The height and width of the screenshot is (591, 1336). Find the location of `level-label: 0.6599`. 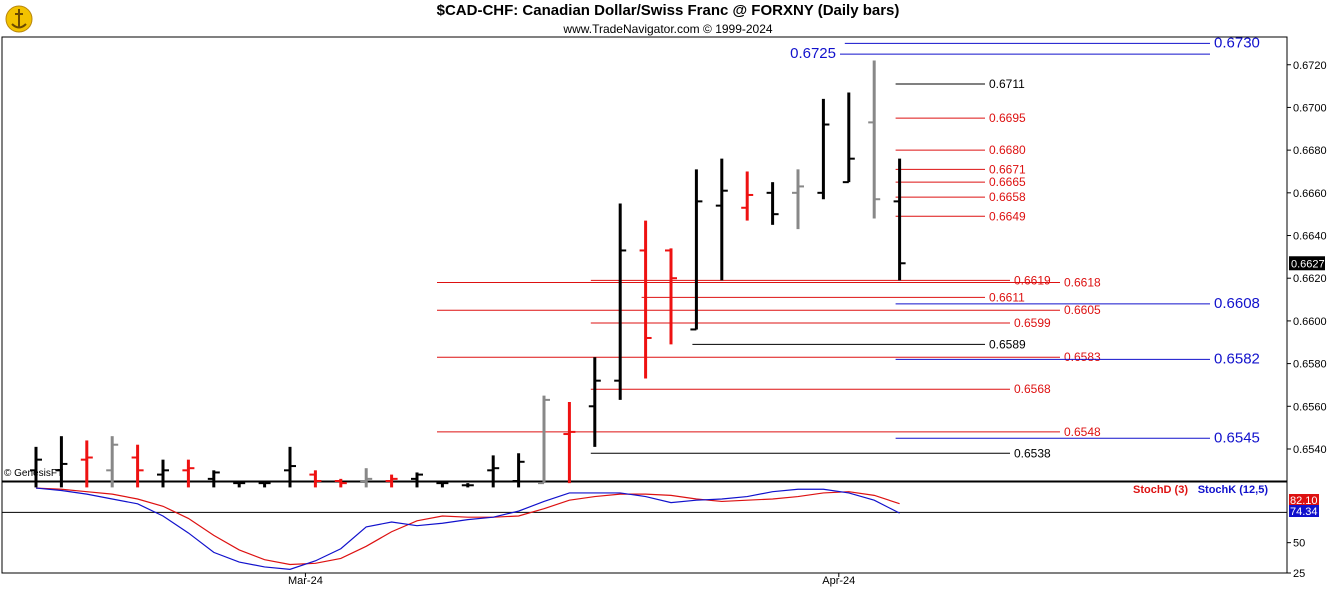

level-label: 0.6599 is located at coordinates (1032, 323).